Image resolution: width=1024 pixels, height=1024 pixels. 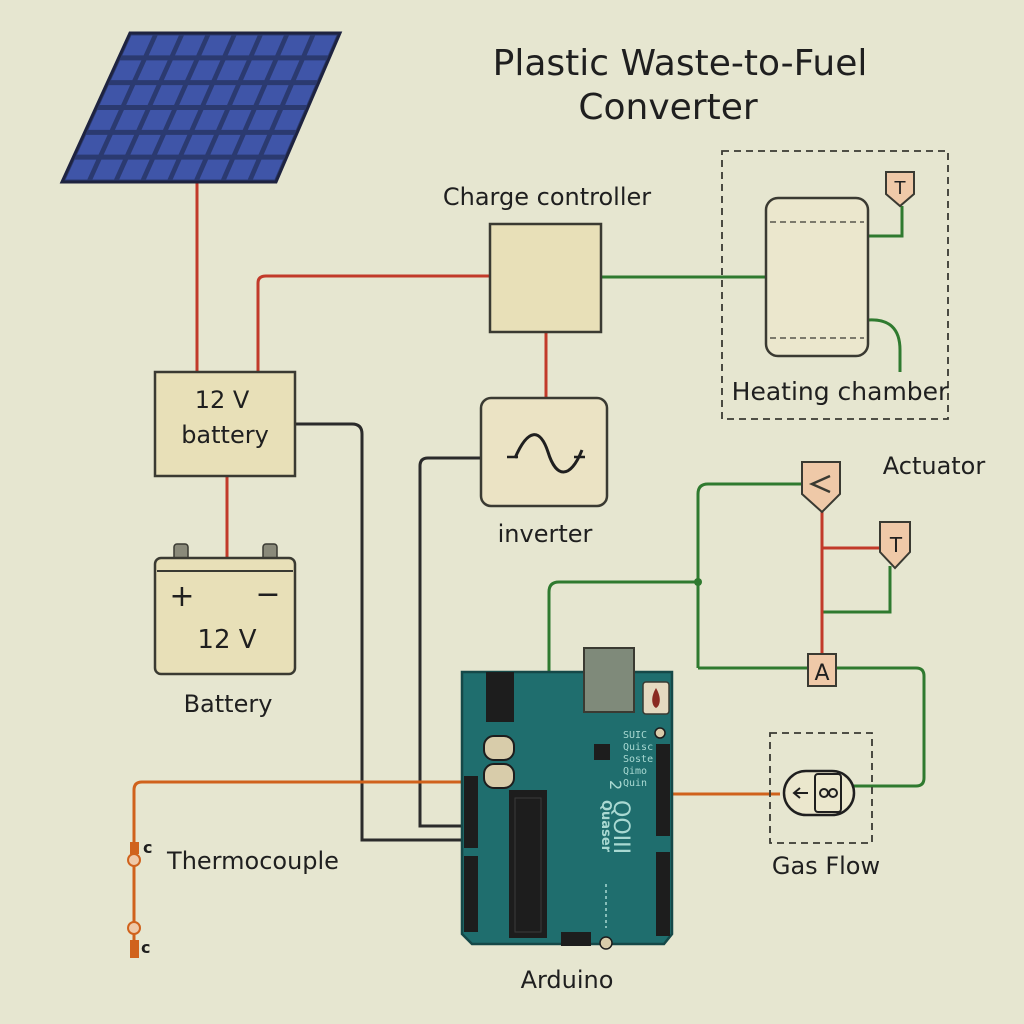 What do you see at coordinates (145, 947) in the screenshot?
I see `thermocouple-tag-bottom: c` at bounding box center [145, 947].